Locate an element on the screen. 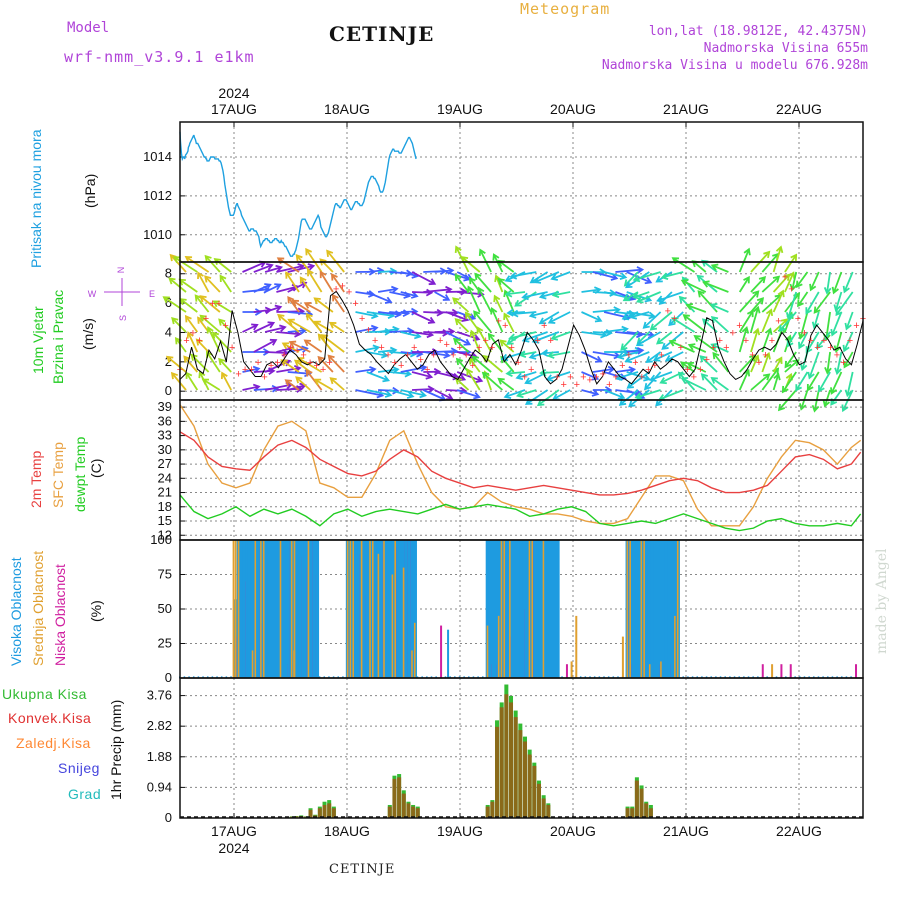 The width and height of the screenshot is (900, 900). gust-marker-90: + is located at coordinates (765, 355).